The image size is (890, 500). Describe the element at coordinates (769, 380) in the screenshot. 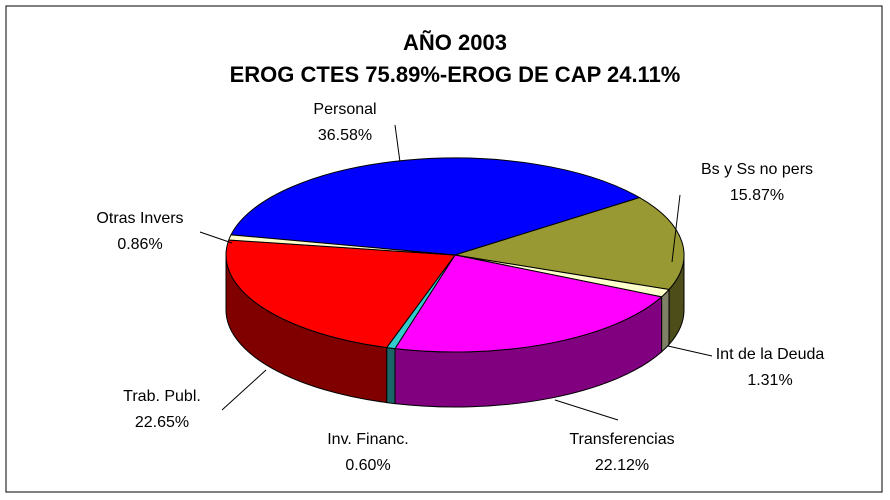

I see `slice-value-label: 1.31%` at that location.